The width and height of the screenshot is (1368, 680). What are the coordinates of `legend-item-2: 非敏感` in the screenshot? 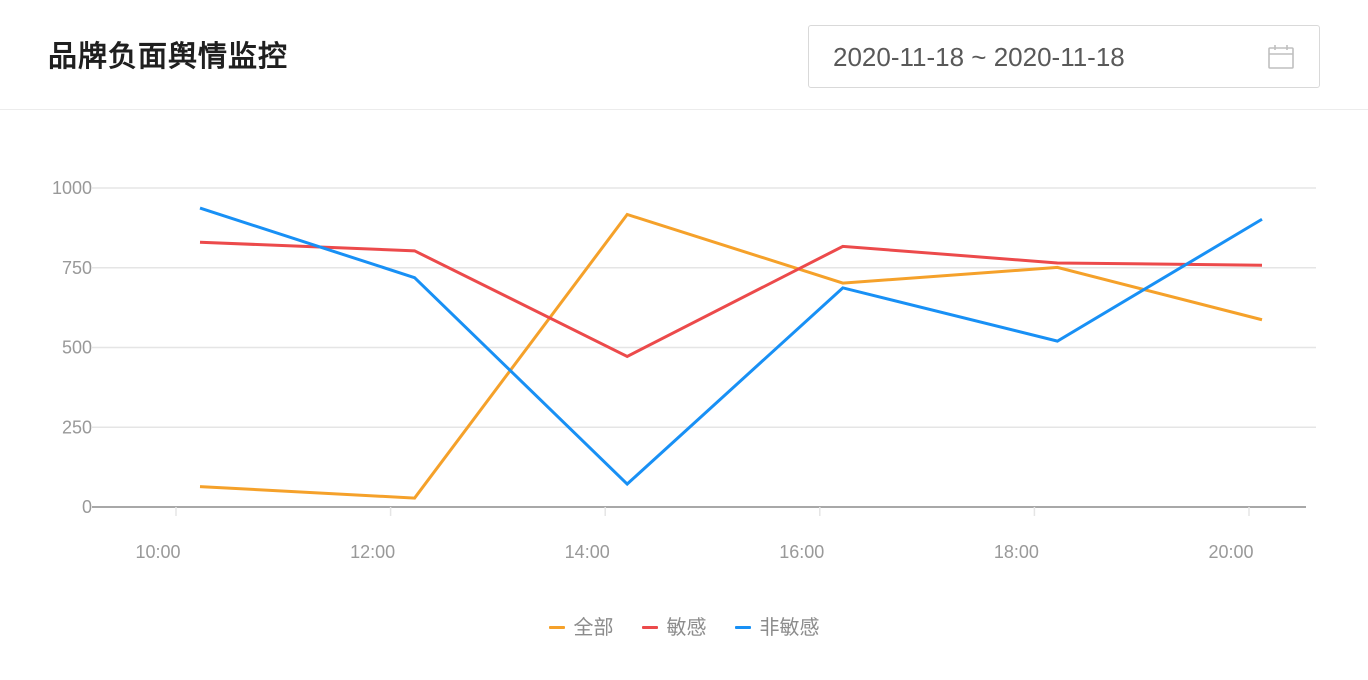 It's located at (777, 627).